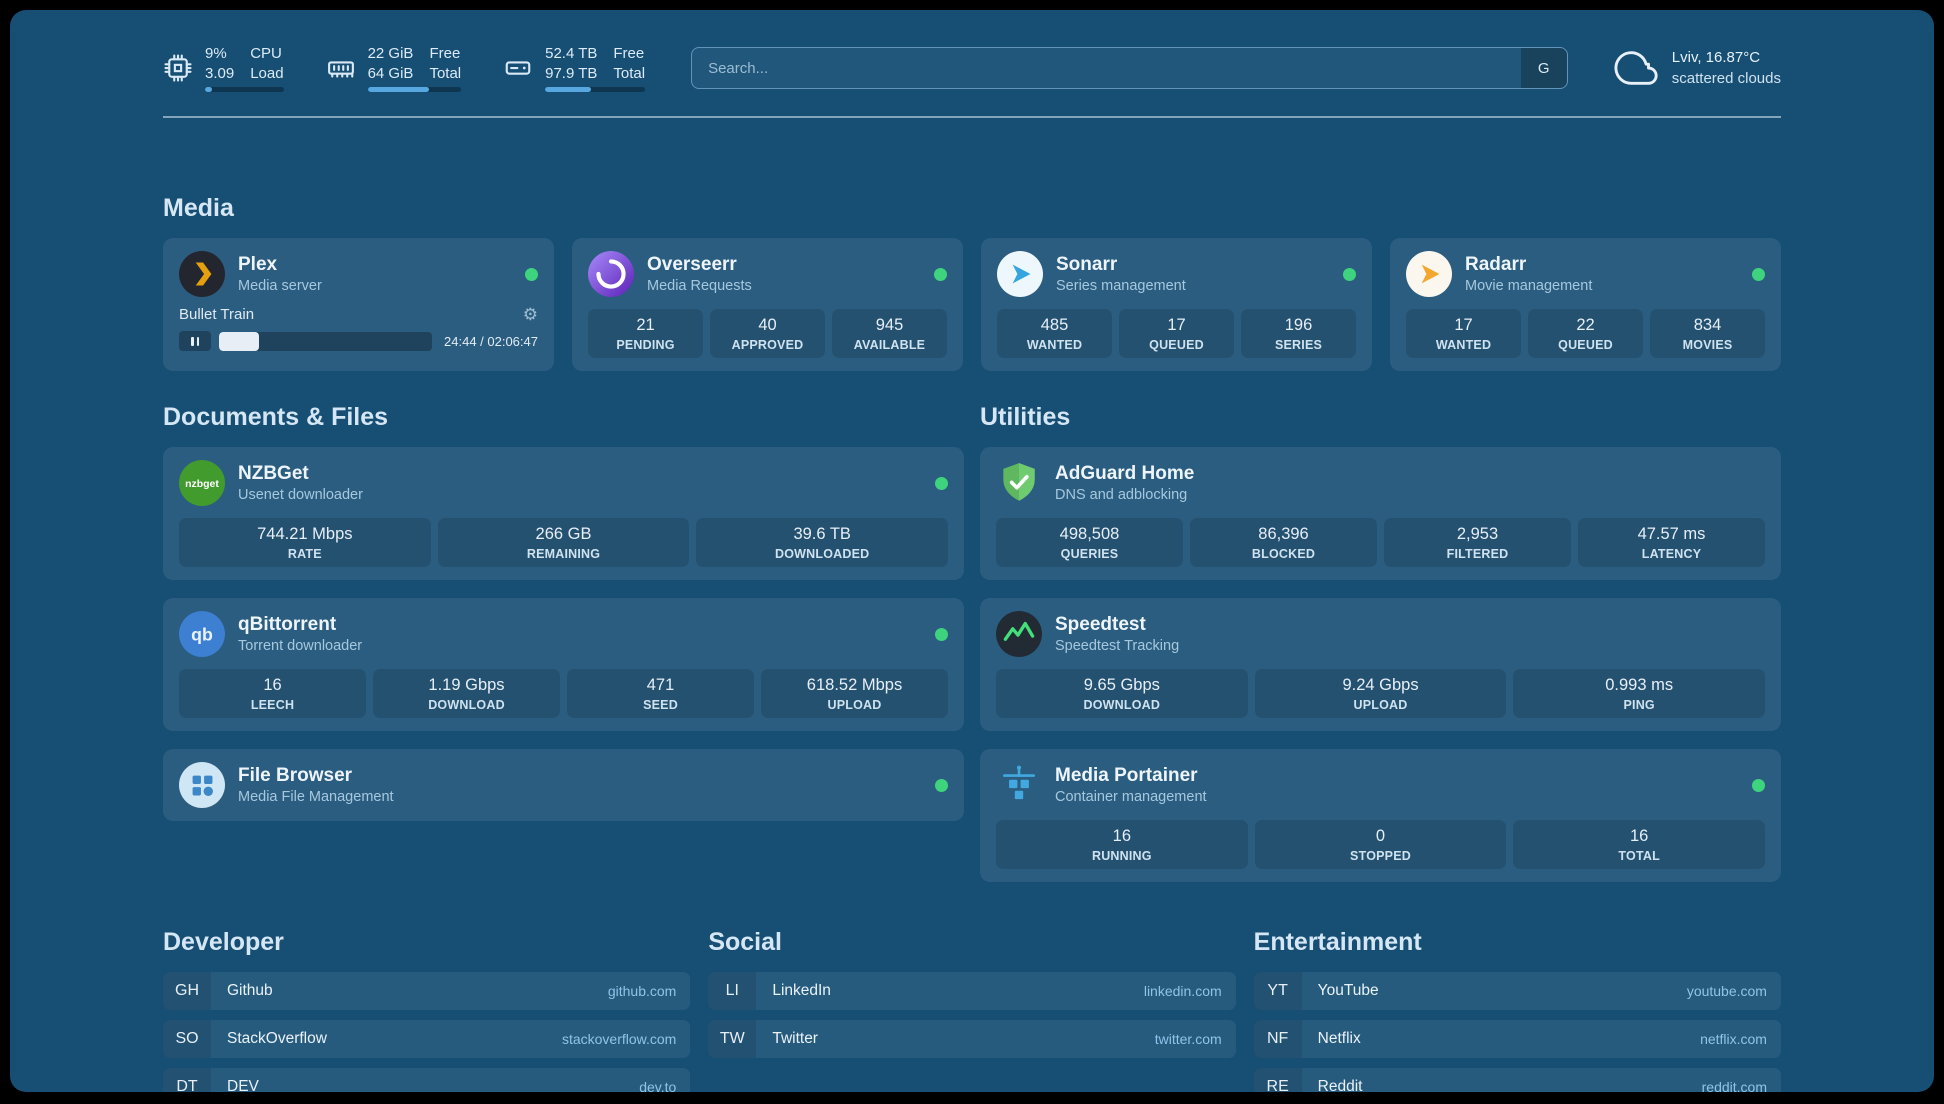 The height and width of the screenshot is (1104, 1944). I want to click on disk-total: 97.9 TB, so click(571, 73).